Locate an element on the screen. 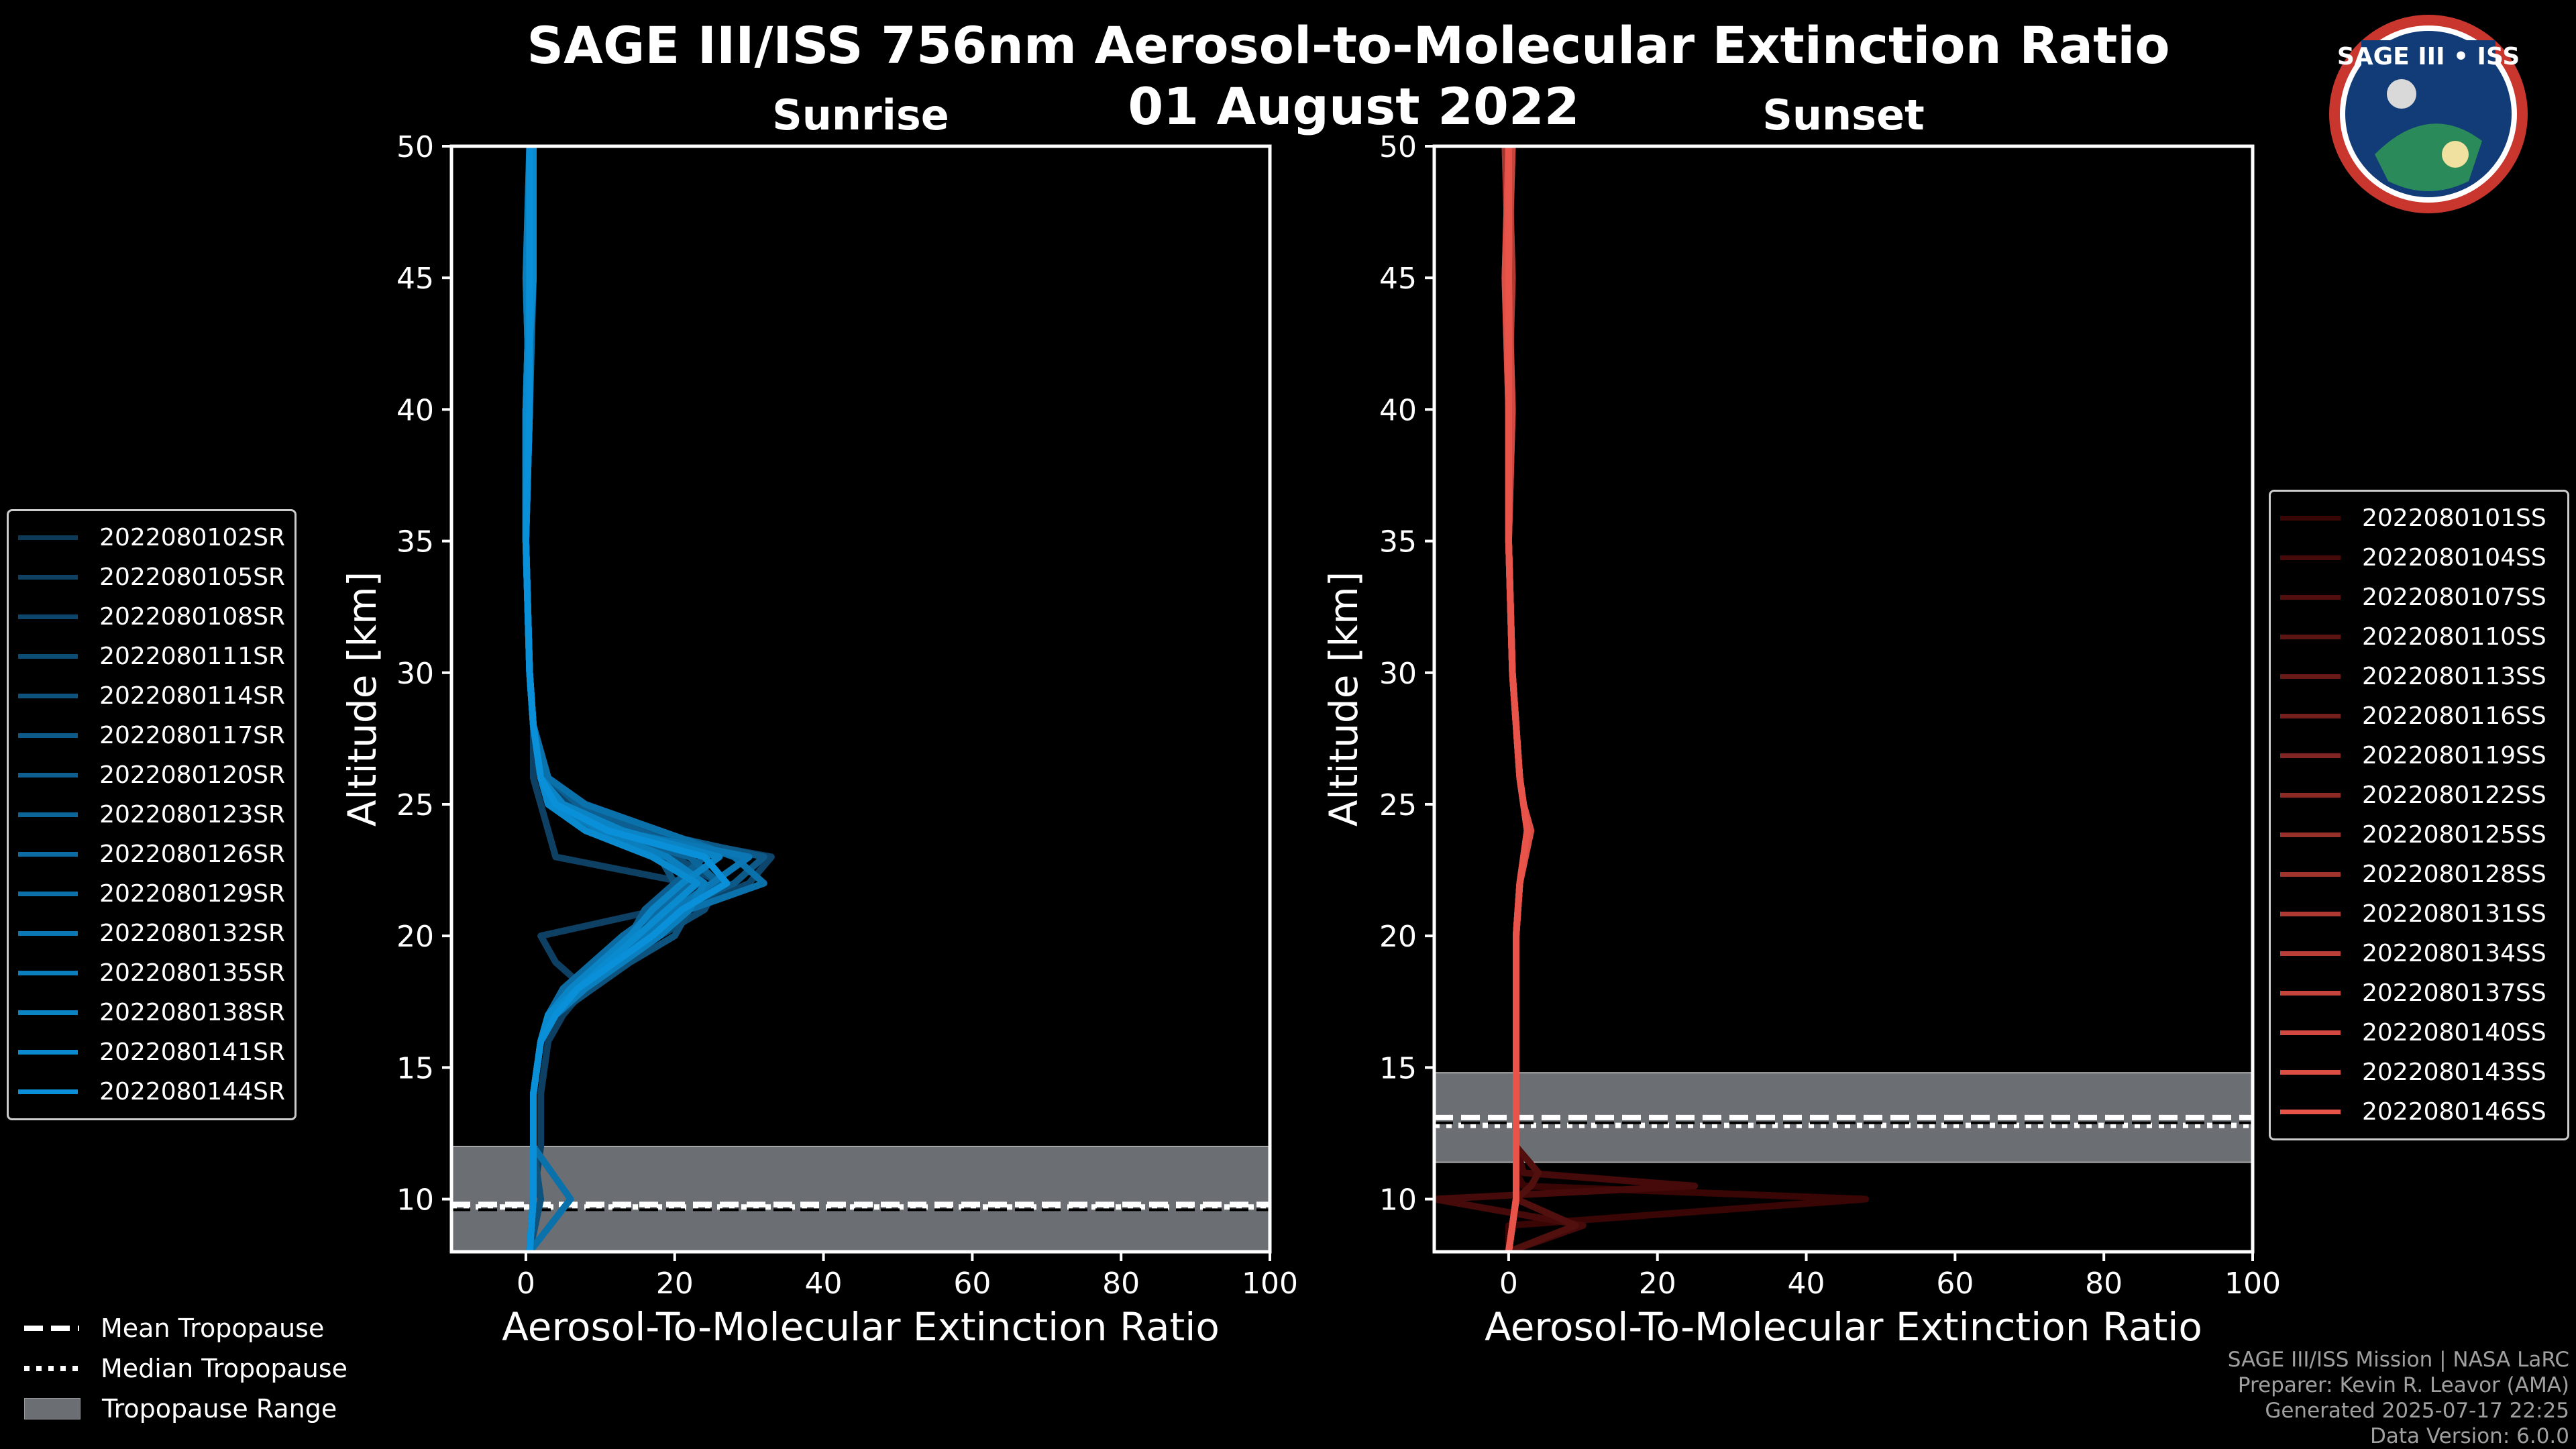 The image size is (2576, 1449). legend-item: 2022080105SR is located at coordinates (151, 577).